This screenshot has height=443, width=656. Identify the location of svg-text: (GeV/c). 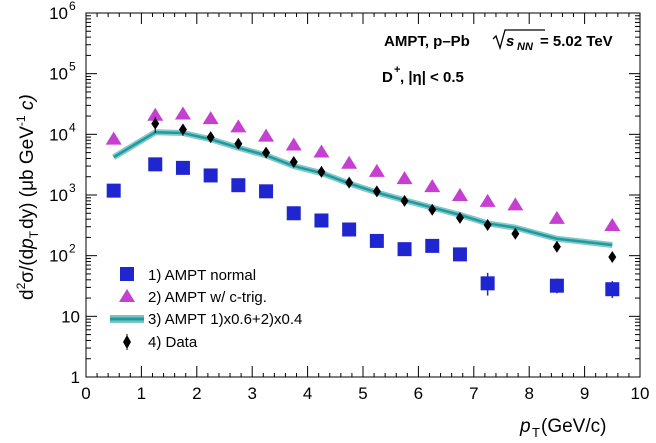
(573, 426).